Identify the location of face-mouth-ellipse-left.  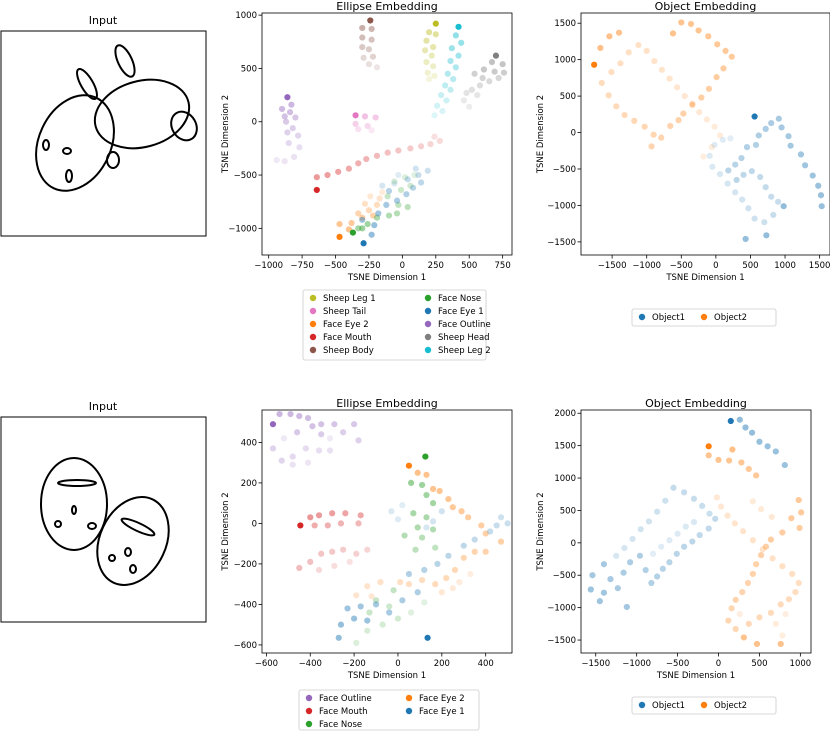
(77, 483).